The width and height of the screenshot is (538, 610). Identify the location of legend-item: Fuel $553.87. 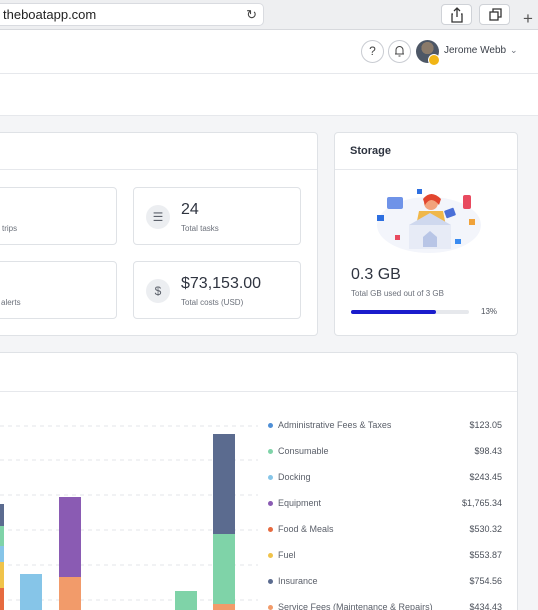
(385, 557).